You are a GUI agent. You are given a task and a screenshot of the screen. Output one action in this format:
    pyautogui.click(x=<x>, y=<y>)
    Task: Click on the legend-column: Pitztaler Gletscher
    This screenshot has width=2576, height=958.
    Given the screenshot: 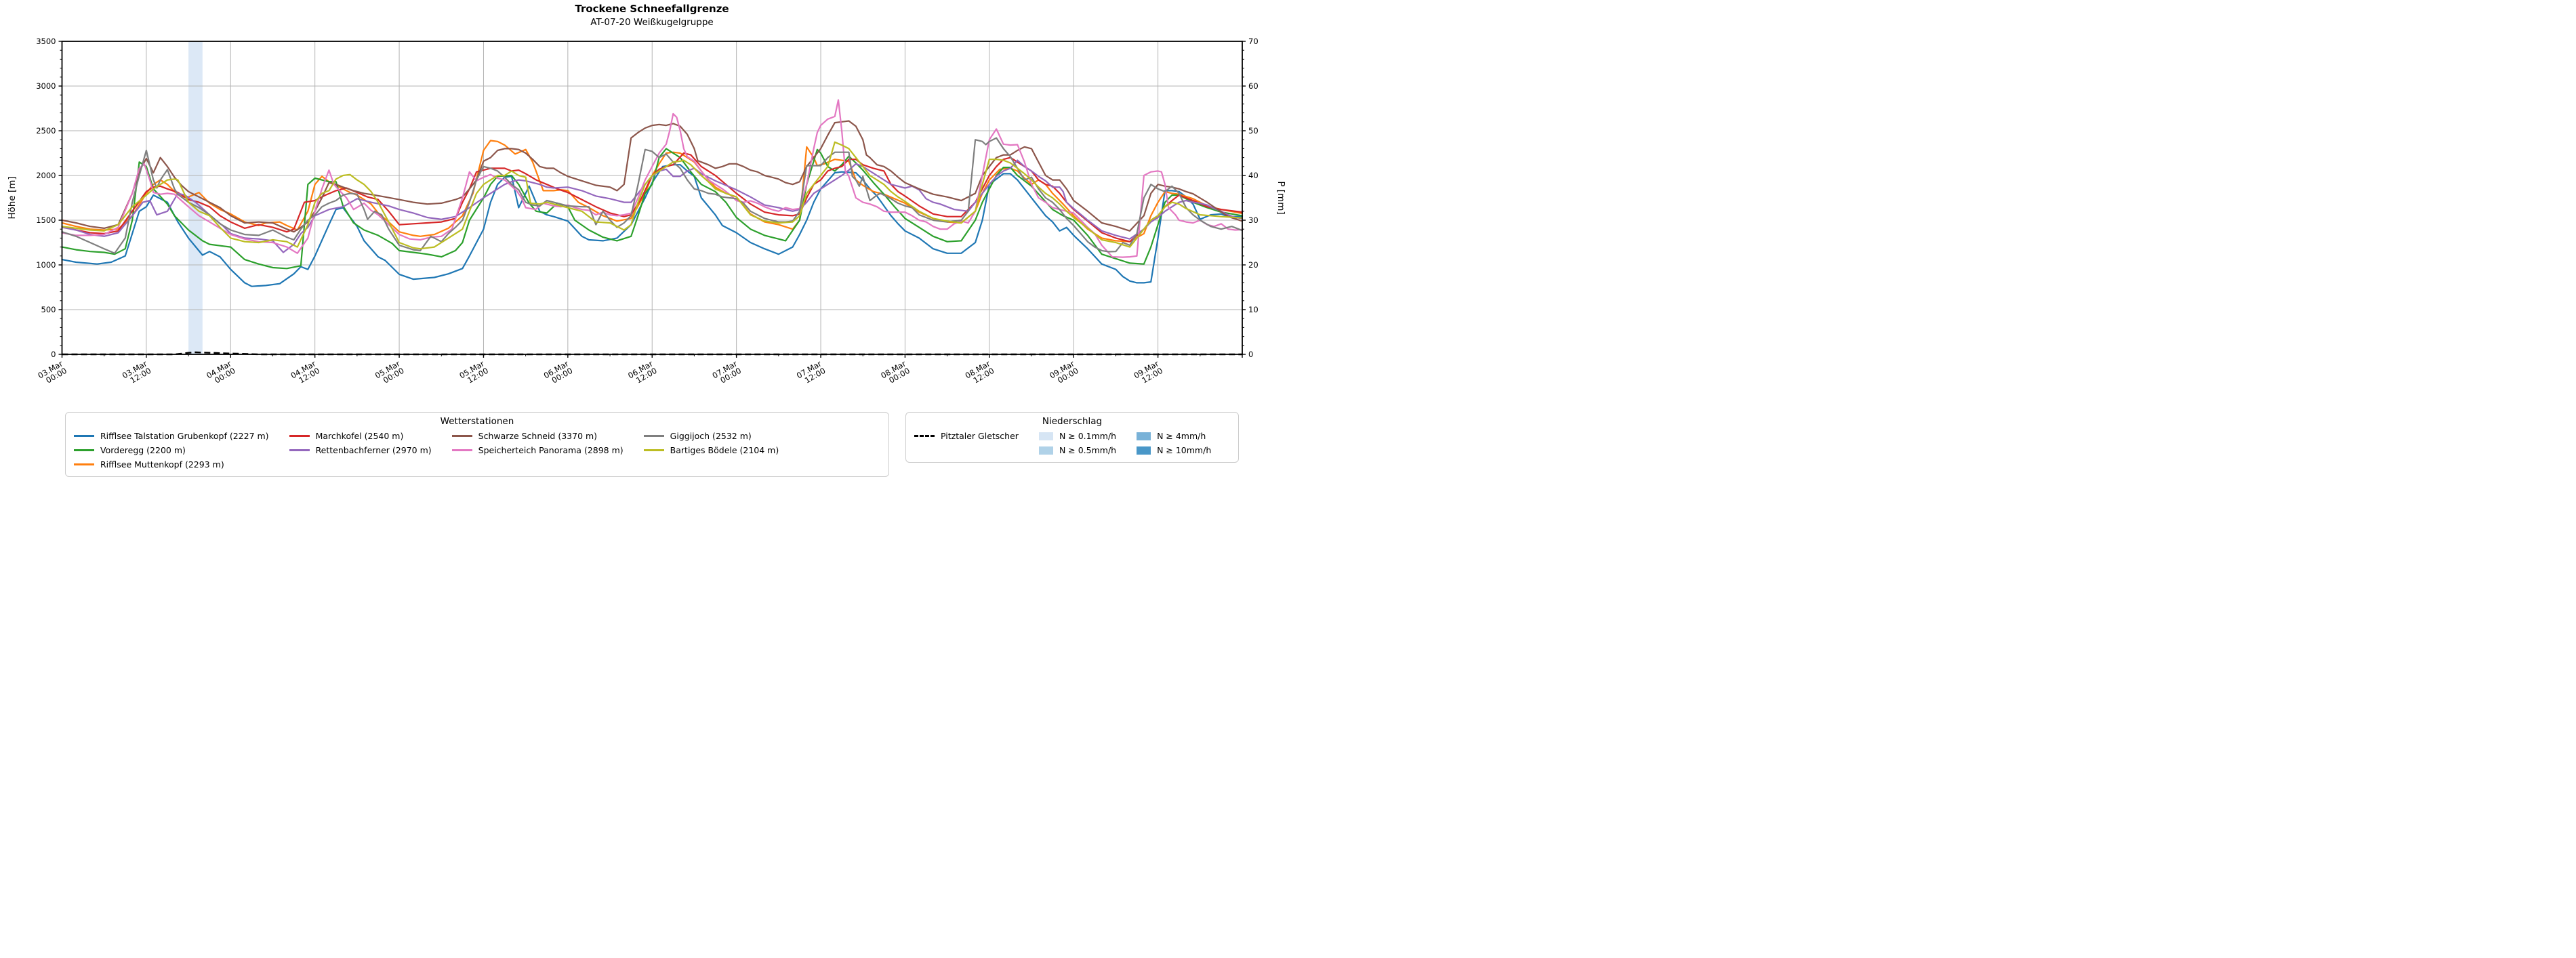 What is the action you would take?
    pyautogui.click(x=967, y=443)
    